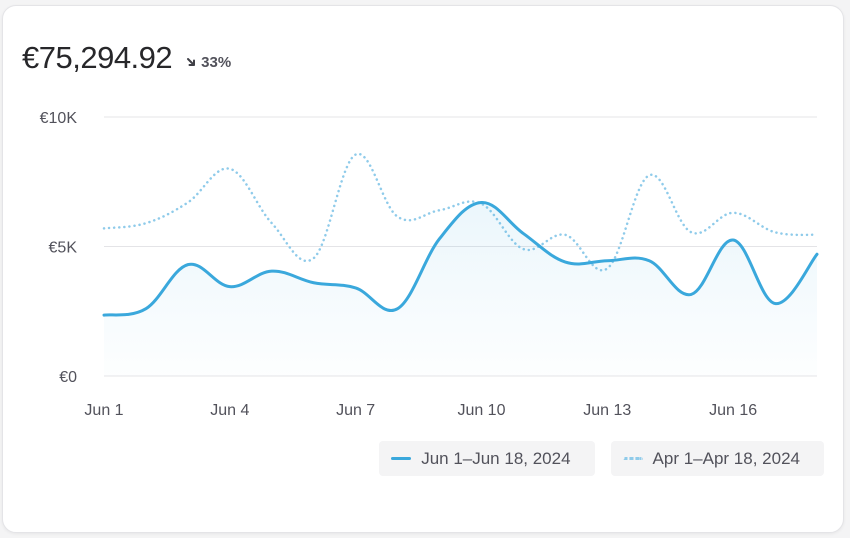  Describe the element at coordinates (632, 458) in the screenshot. I see `dotted-line-swatch` at that location.